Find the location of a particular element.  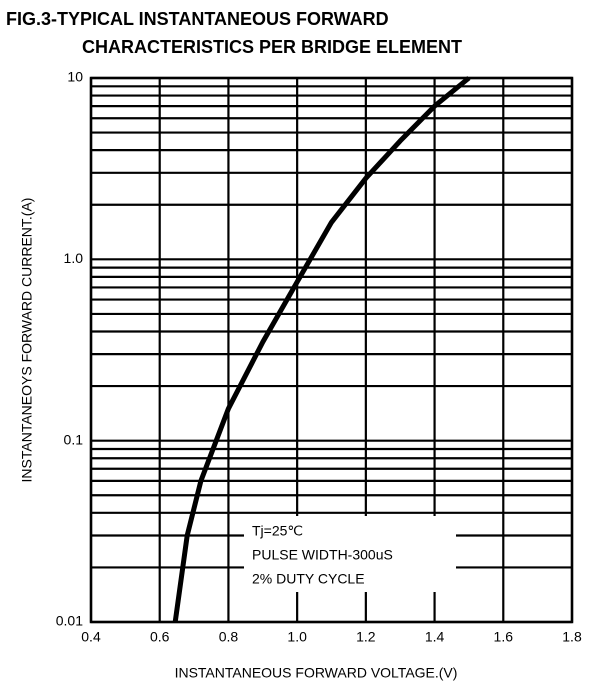

x-tick-label: 1.8 is located at coordinates (572, 637).